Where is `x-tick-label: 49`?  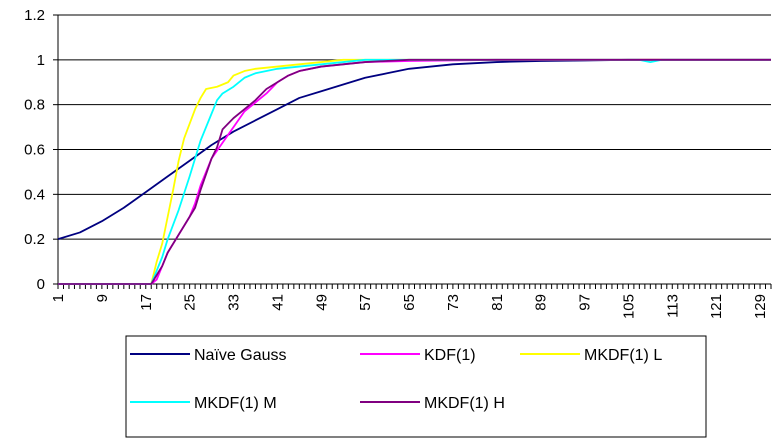 x-tick-label: 49 is located at coordinates (321, 302).